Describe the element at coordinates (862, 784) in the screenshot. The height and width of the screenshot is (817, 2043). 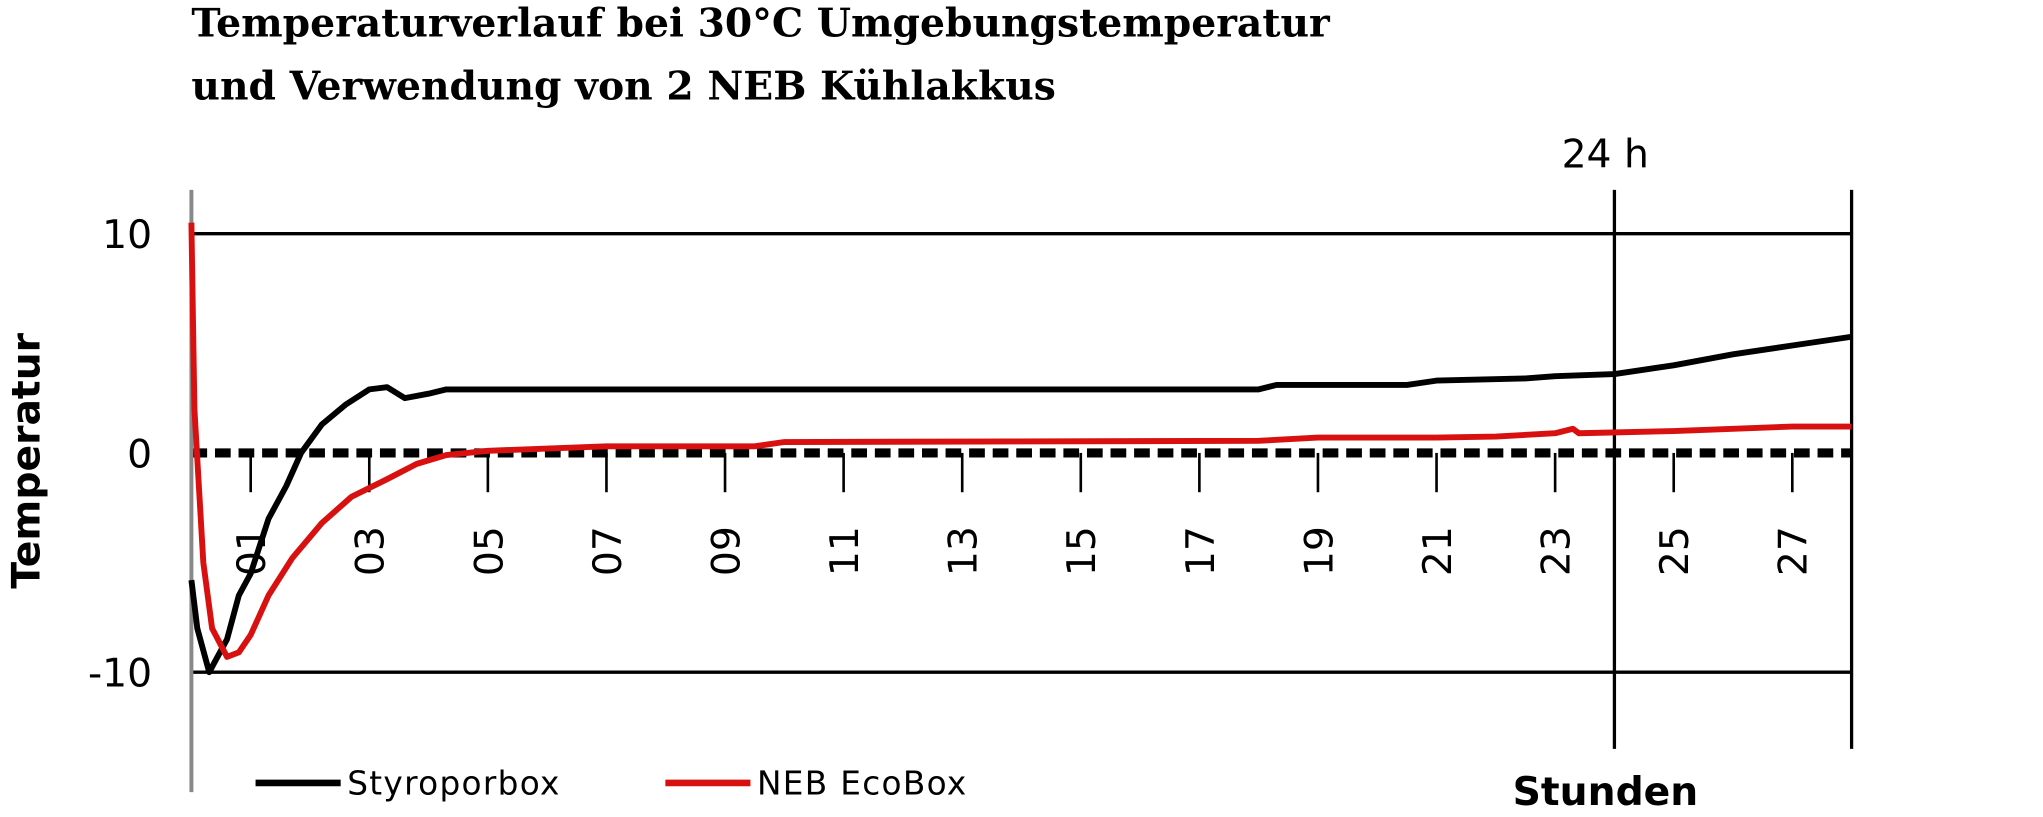
I see `legend-label: NEB EcoBox` at that location.